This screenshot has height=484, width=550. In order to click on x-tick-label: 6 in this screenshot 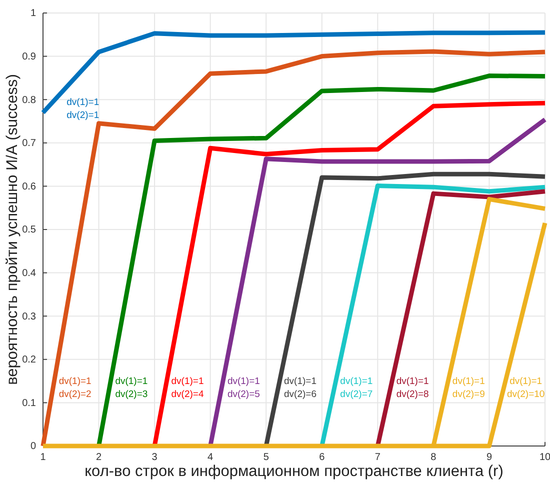, I will do `click(322, 458)`.